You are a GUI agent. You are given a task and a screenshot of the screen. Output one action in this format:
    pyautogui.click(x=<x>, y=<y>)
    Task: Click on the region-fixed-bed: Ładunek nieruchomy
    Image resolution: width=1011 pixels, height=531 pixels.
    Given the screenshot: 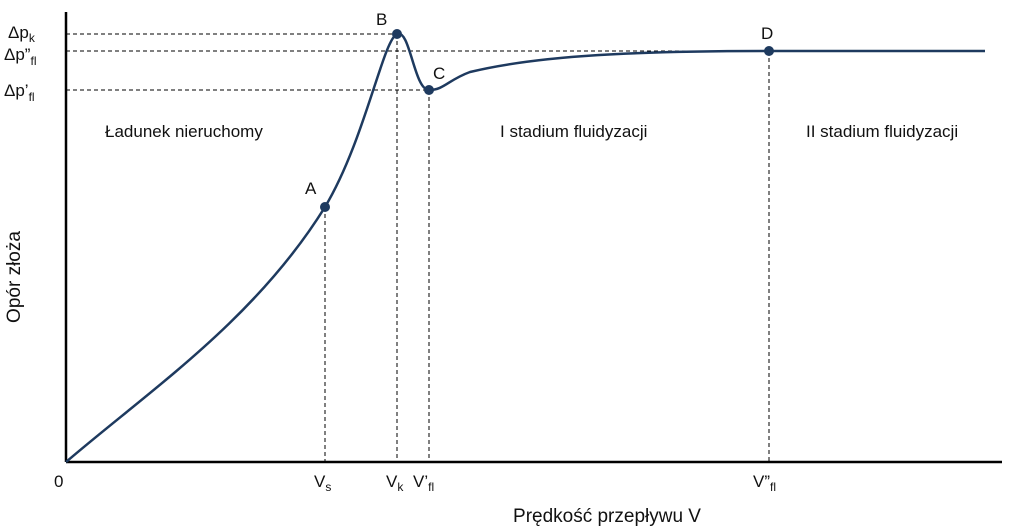 What is the action you would take?
    pyautogui.click(x=184, y=131)
    